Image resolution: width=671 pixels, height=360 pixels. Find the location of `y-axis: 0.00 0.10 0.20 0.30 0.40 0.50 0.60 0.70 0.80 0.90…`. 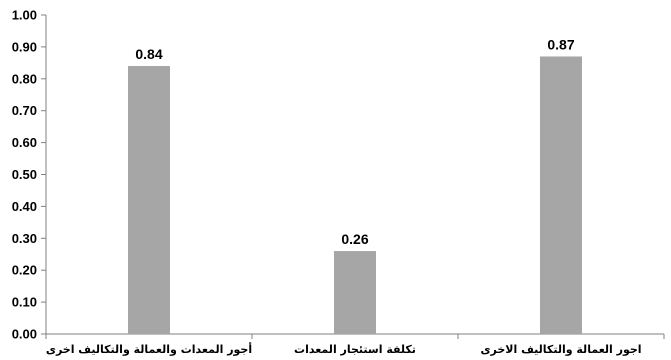

y-axis: 0.00 0.10 0.20 0.30 0.40 0.50 0.60 0.70 0.80 0.90… is located at coordinates (29, 175).